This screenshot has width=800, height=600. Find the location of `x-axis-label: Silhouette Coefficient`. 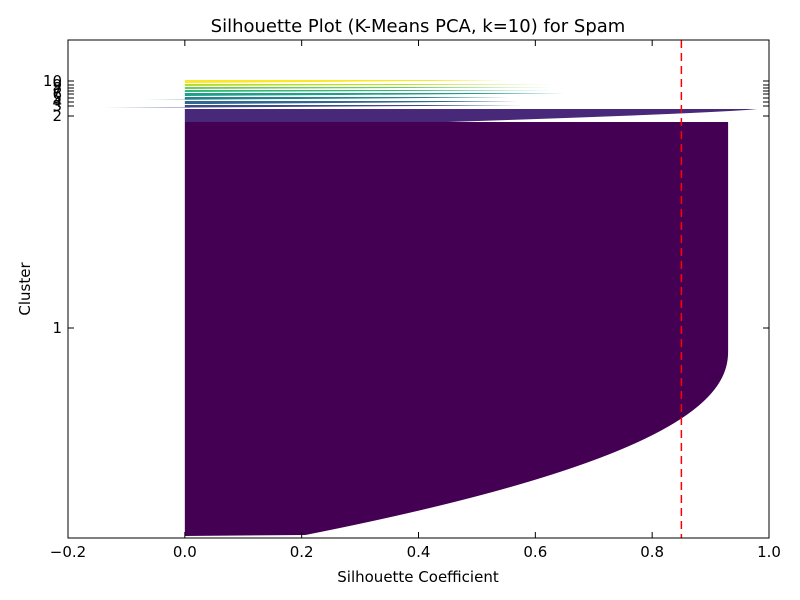

x-axis-label: Silhouette Coefficient is located at coordinates (418, 577).